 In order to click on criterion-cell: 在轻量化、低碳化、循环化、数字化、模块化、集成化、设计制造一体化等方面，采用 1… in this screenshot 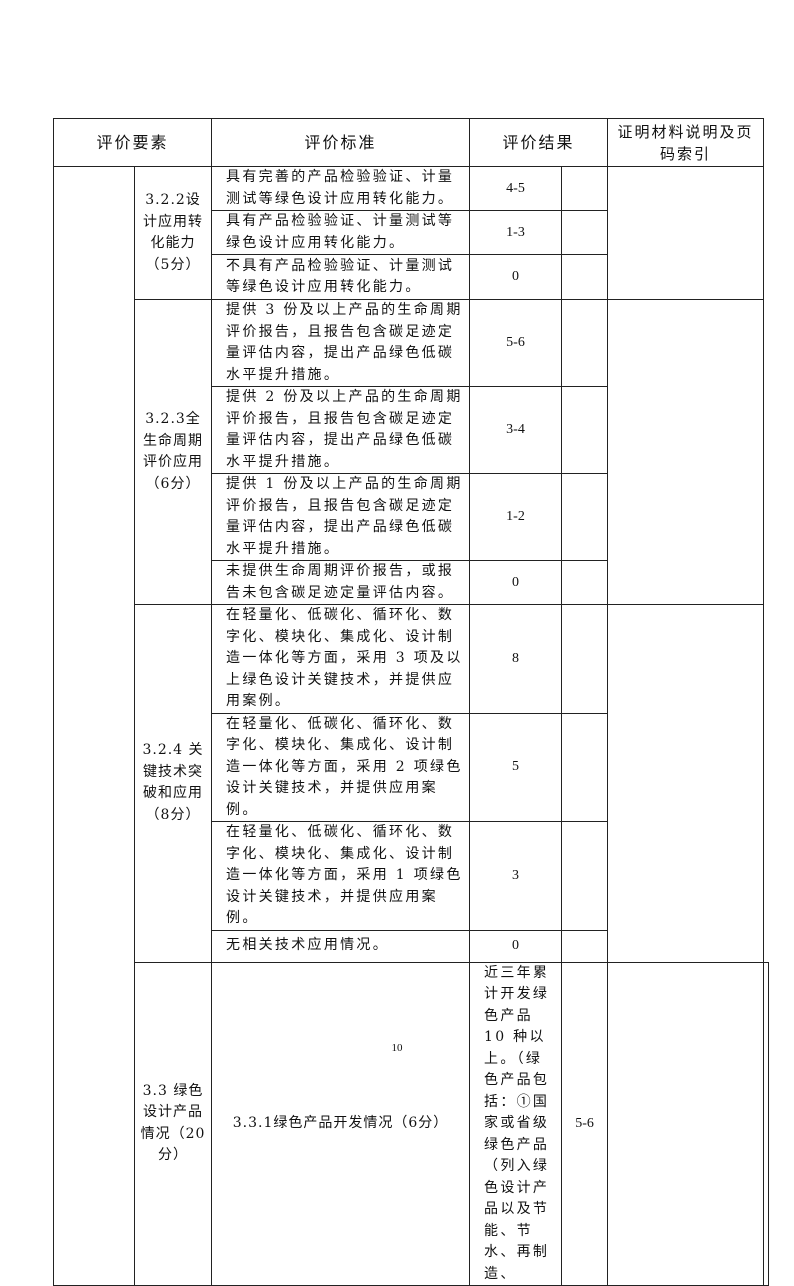, I will do `click(341, 876)`.